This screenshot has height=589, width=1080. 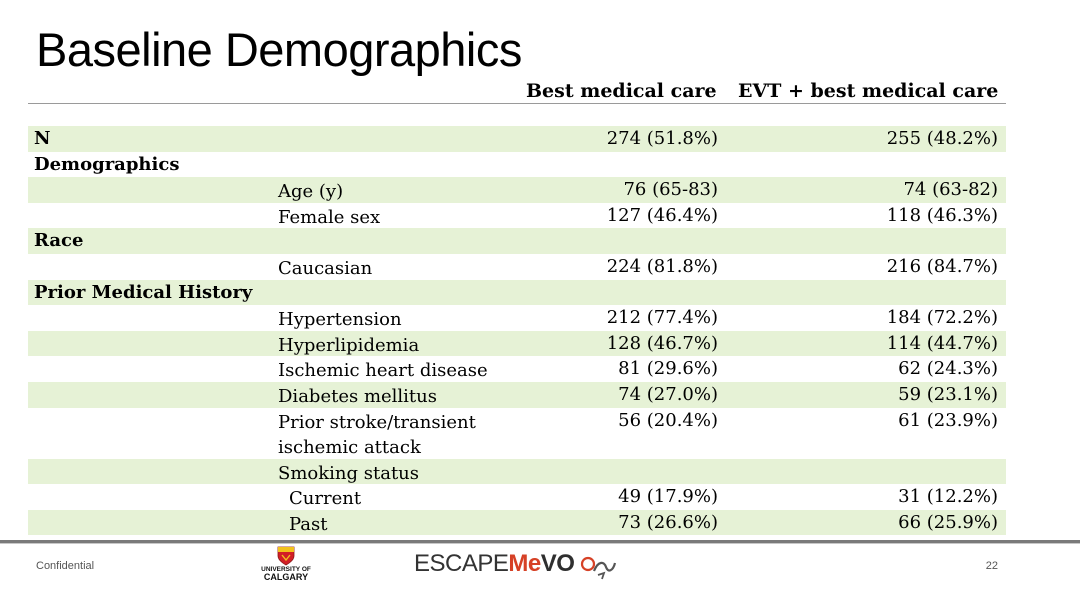 I want to click on cell-best-medical-care: 74 (27.0%), so click(x=668, y=394).